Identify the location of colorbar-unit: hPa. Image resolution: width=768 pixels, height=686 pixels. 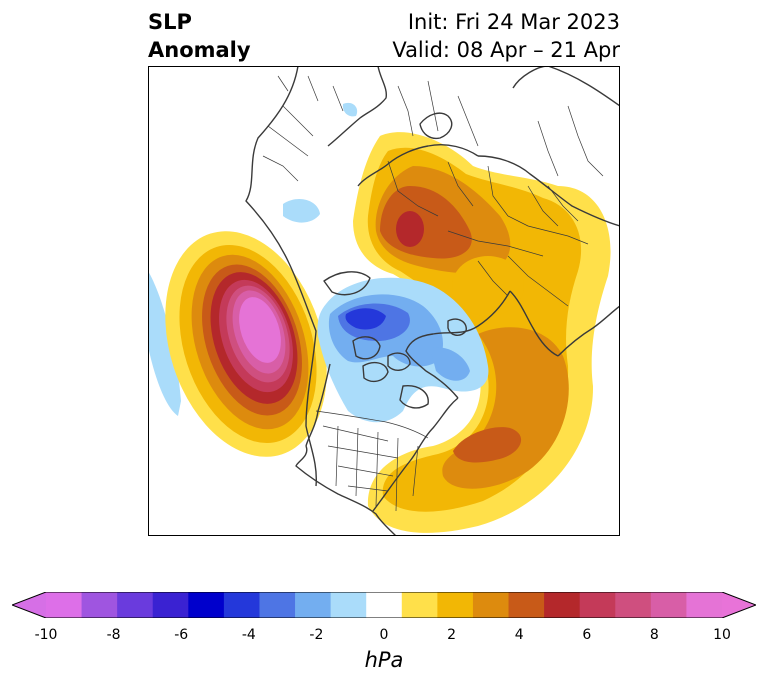
(384, 660).